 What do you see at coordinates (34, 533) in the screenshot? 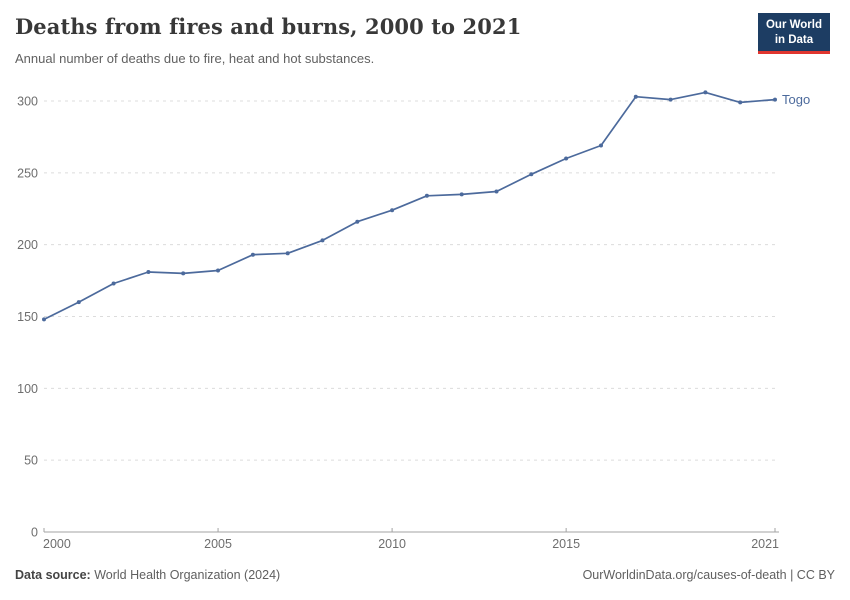
I see `y-tick-label: 0` at bounding box center [34, 533].